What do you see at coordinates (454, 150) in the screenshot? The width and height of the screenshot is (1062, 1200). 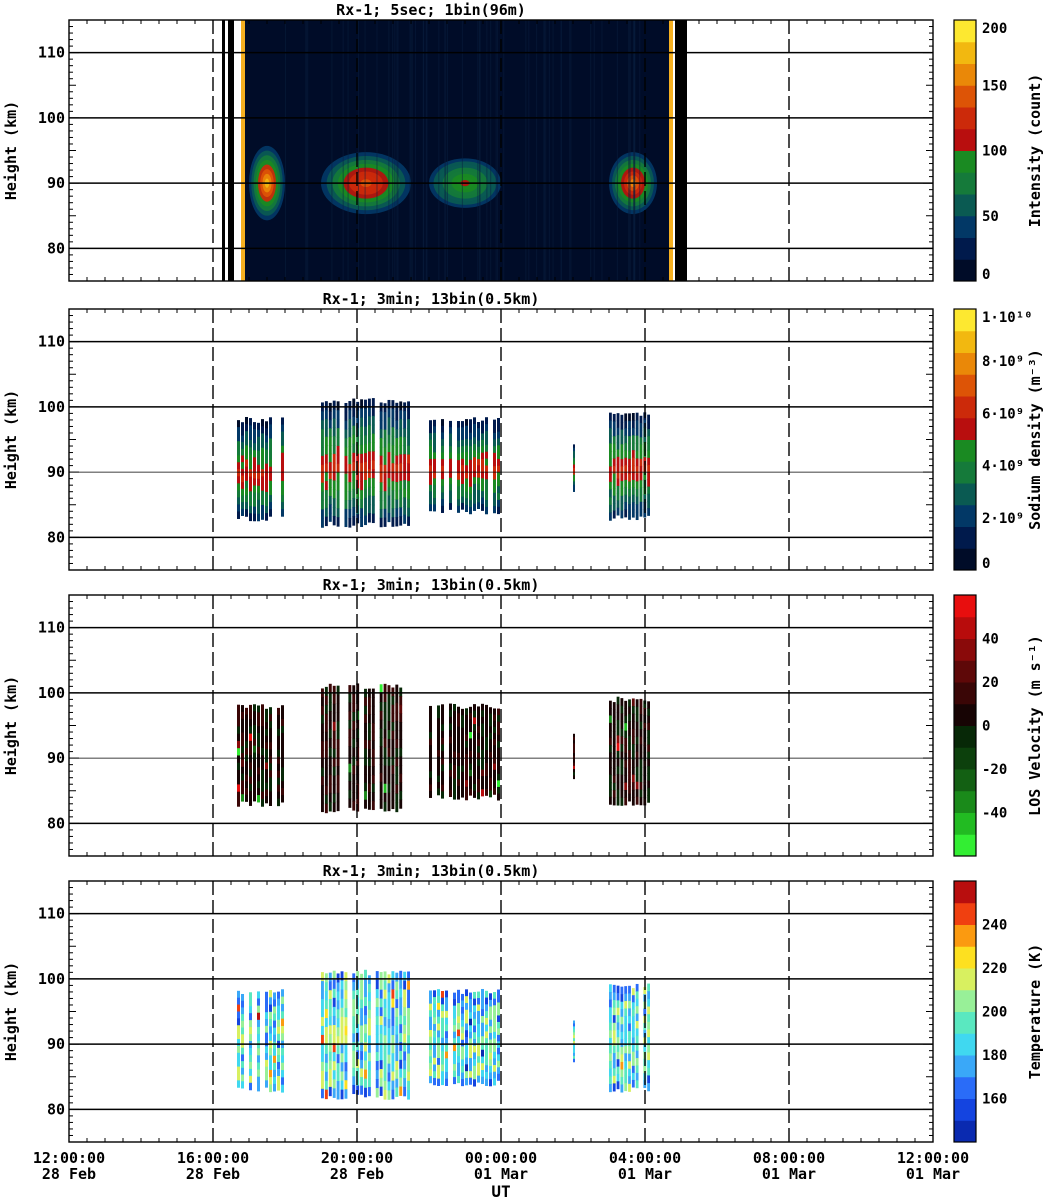 I see `plot-area` at bounding box center [454, 150].